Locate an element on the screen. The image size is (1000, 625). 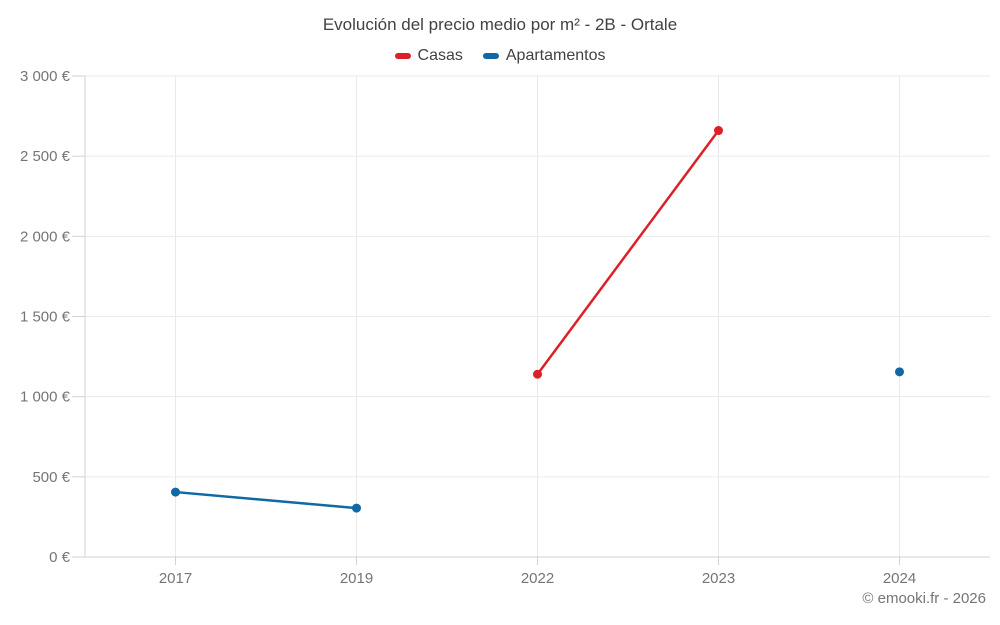
data-point-apartamentos-2019 is located at coordinates (356, 508).